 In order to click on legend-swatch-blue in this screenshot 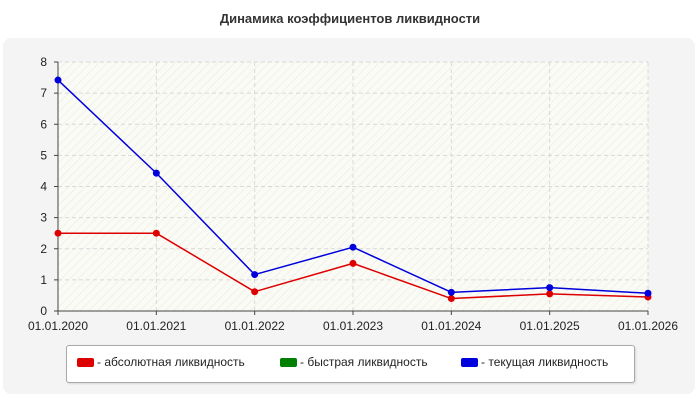, I will do `click(469, 362)`.